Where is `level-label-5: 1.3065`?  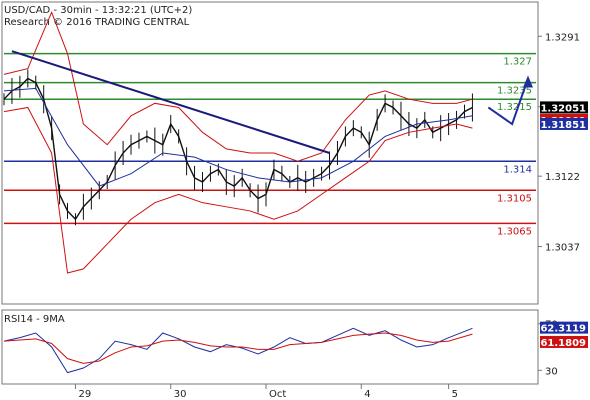
level-label-5: 1.3065 is located at coordinates (514, 231).